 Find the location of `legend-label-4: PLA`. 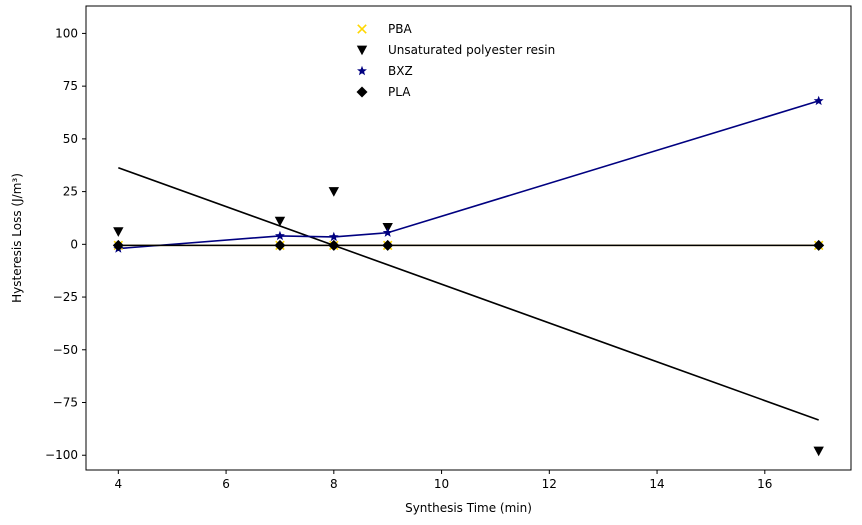

legend-label-4: PLA is located at coordinates (399, 92).